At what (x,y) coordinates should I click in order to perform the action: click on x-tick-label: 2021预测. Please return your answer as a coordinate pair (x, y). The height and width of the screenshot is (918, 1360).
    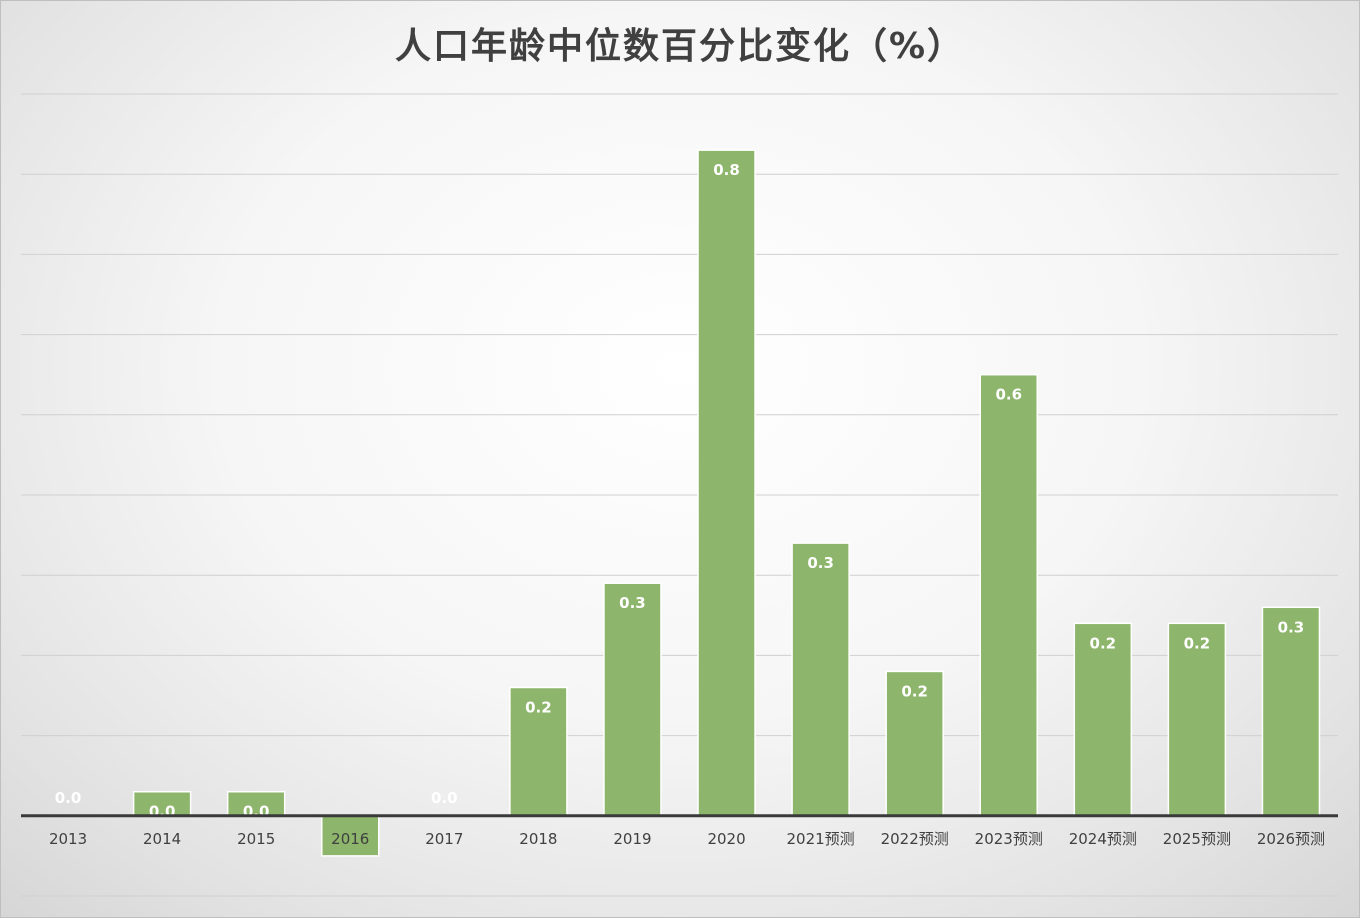
    Looking at the image, I should click on (821, 839).